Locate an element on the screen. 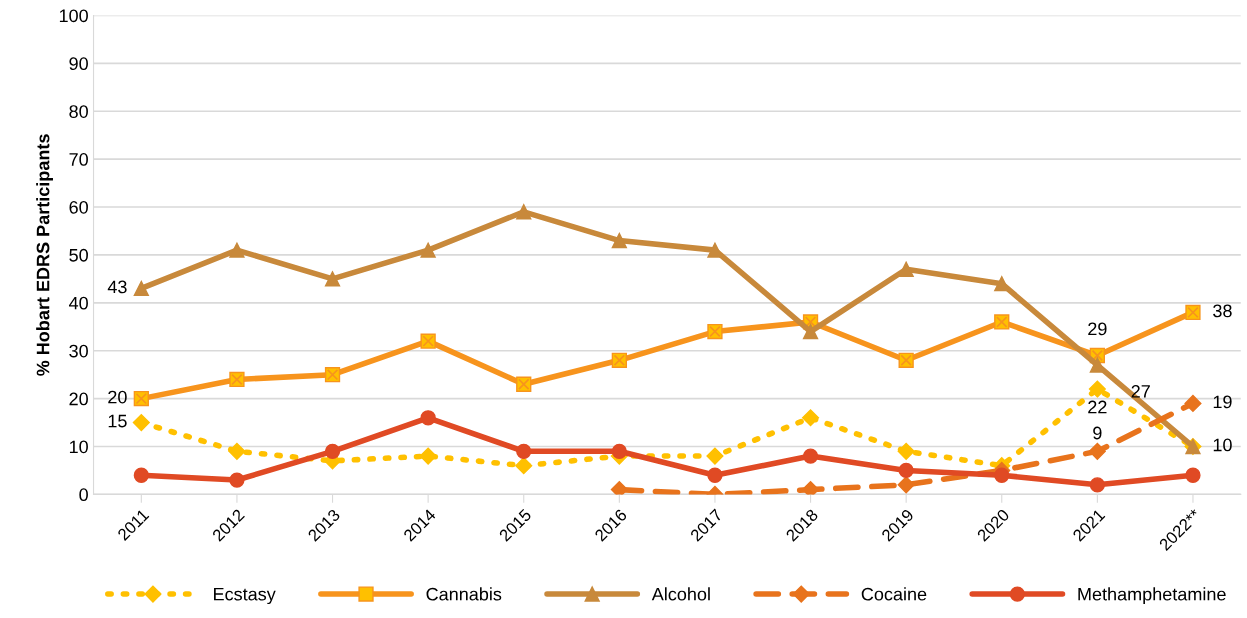 This screenshot has width=1247, height=618. data-label: 9 is located at coordinates (1097, 433).